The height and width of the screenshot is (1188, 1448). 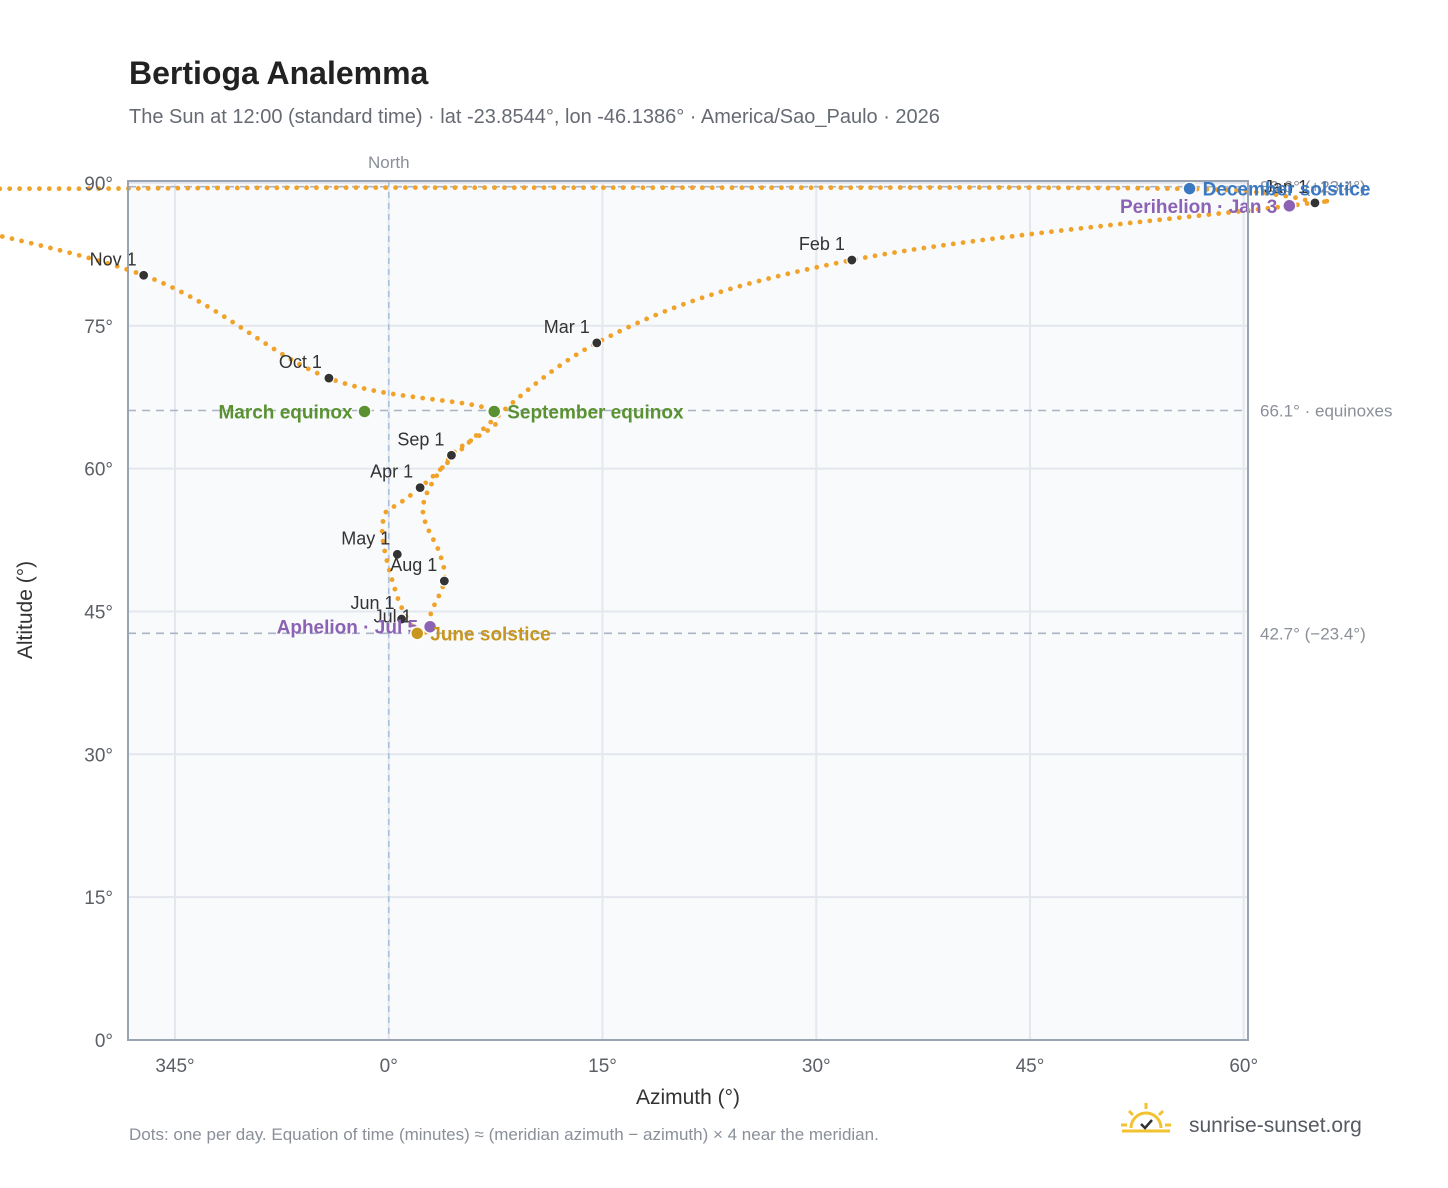 I want to click on brand-name: sunrise-sunset.org, so click(x=1275, y=1125).